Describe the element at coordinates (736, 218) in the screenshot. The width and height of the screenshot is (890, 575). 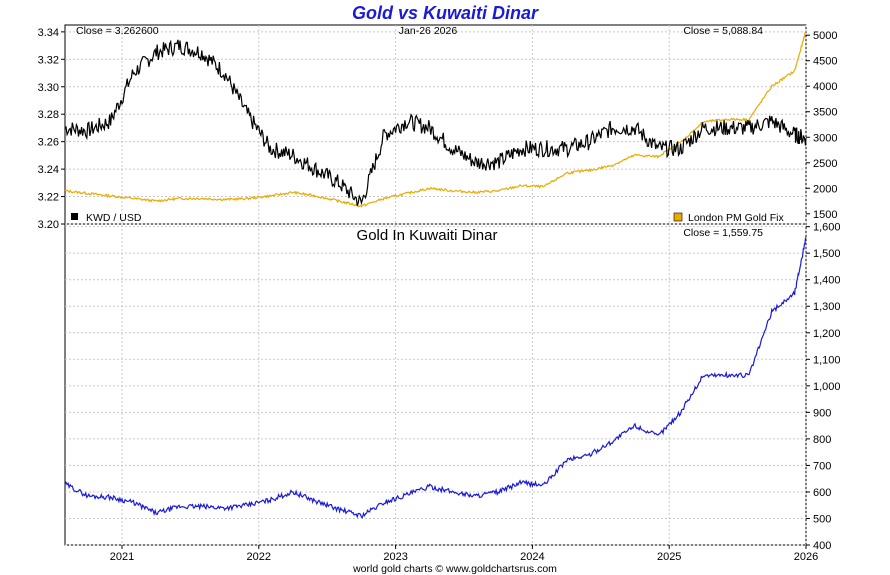
I see `gold-legend-label: London PM Gold Fix` at that location.